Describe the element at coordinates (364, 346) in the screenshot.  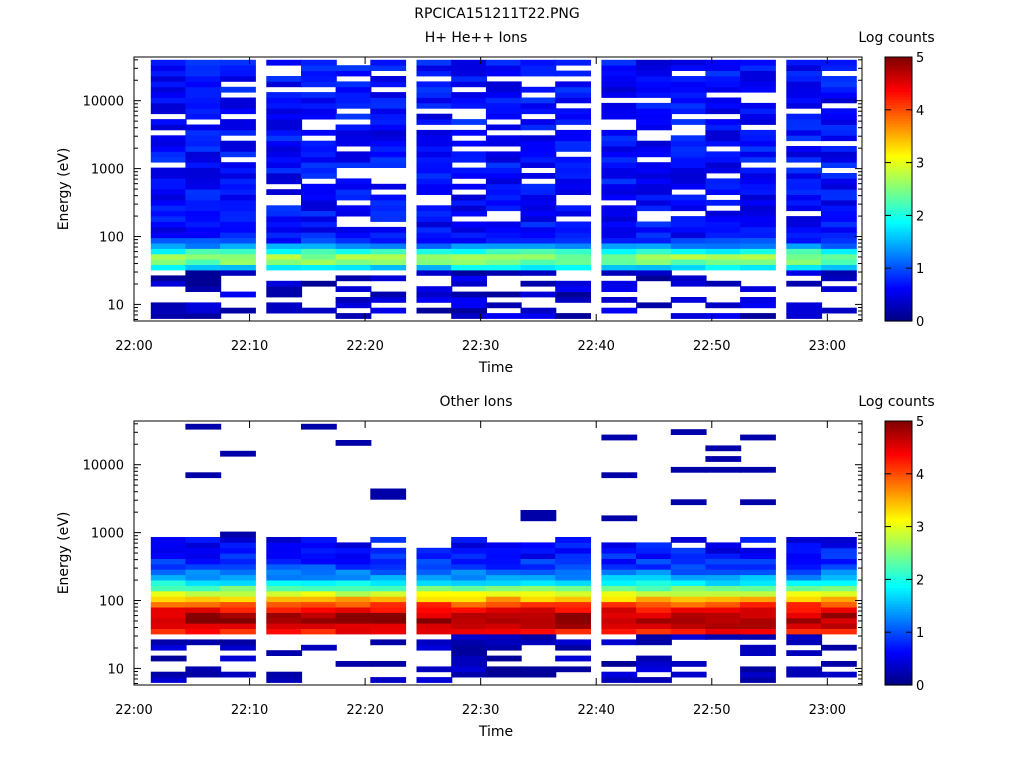
I see `x-tick-label: 22:20` at that location.